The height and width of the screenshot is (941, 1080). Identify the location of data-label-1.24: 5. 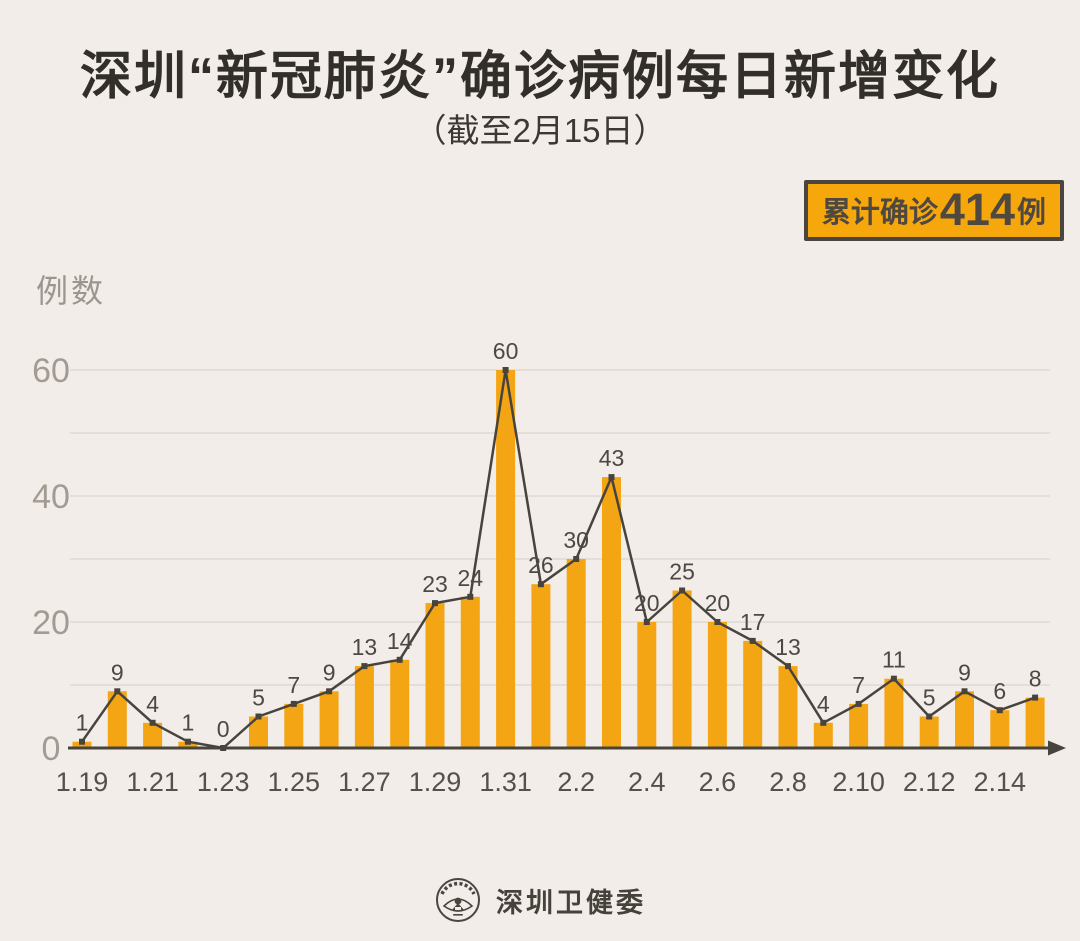
(258, 698).